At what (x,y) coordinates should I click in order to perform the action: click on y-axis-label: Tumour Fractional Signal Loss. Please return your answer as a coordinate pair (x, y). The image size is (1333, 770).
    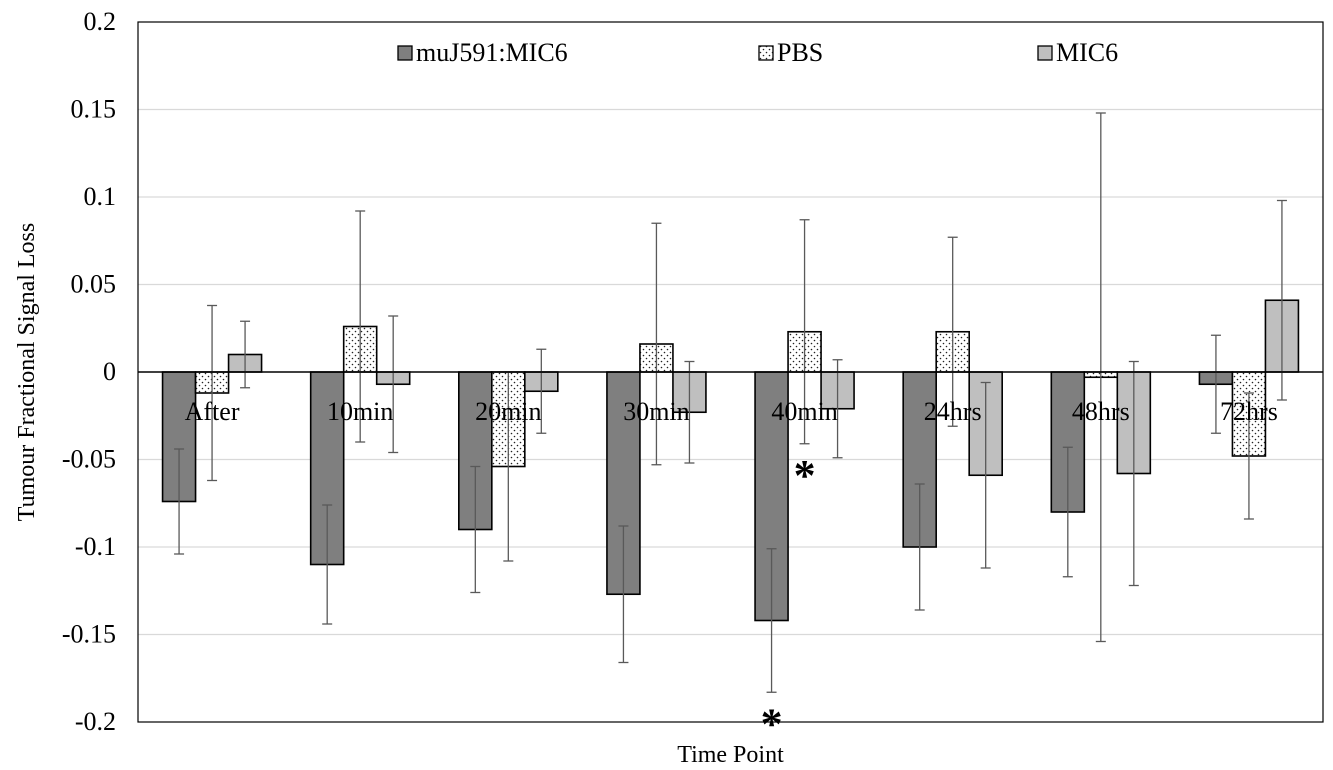
    Looking at the image, I should click on (27, 372).